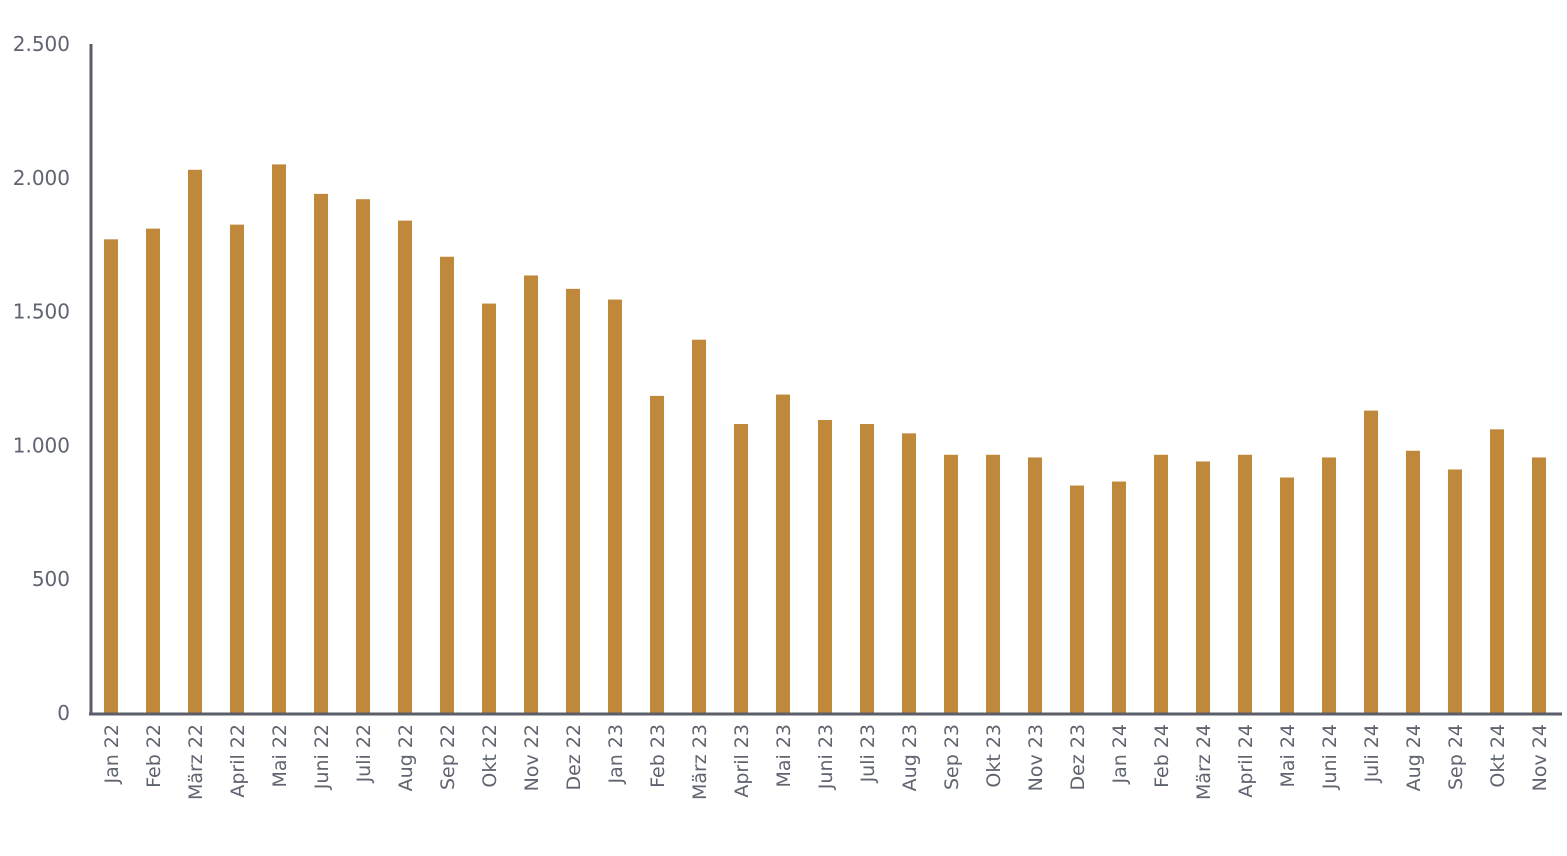 The width and height of the screenshot is (1567, 856). Describe the element at coordinates (1330, 757) in the screenshot. I see `x-tick-label: Juni 24` at that location.